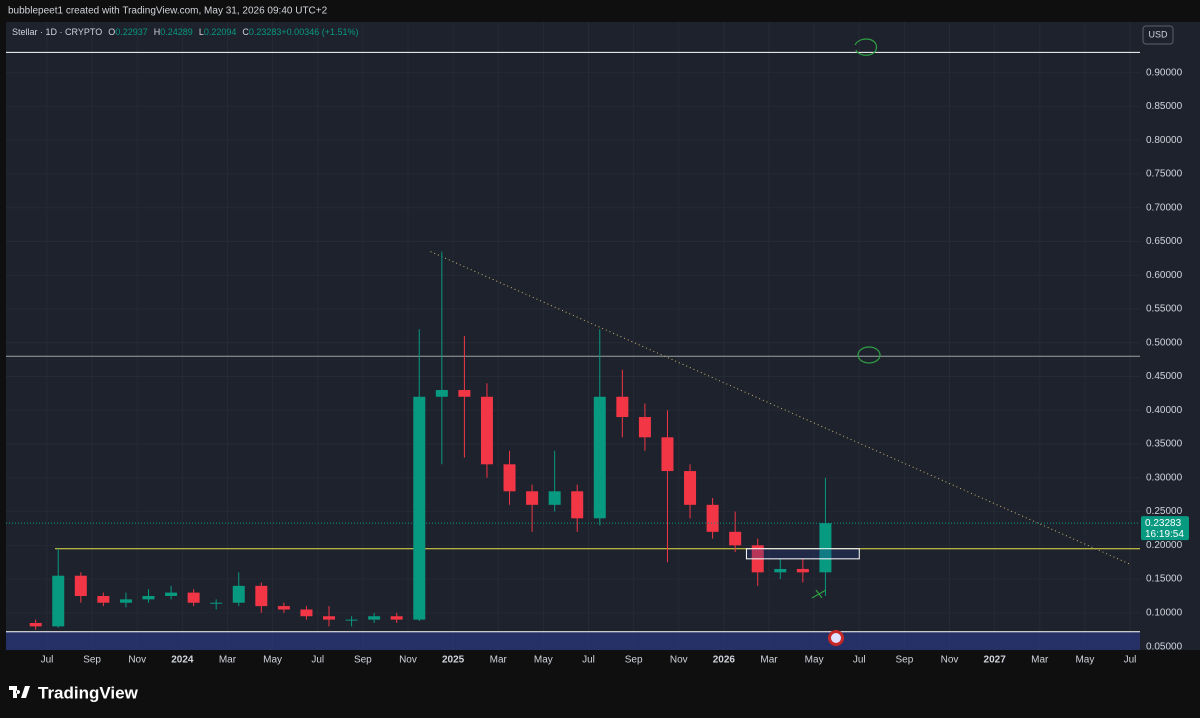 The width and height of the screenshot is (1200, 718). Describe the element at coordinates (1164, 275) in the screenshot. I see `y-tick-label: 0.60000` at that location.